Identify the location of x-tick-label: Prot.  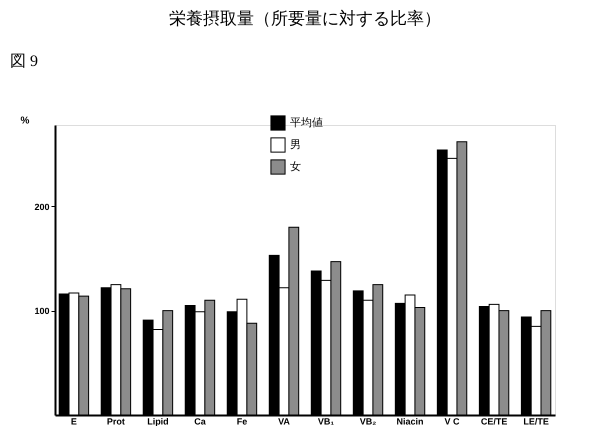
(115, 421).